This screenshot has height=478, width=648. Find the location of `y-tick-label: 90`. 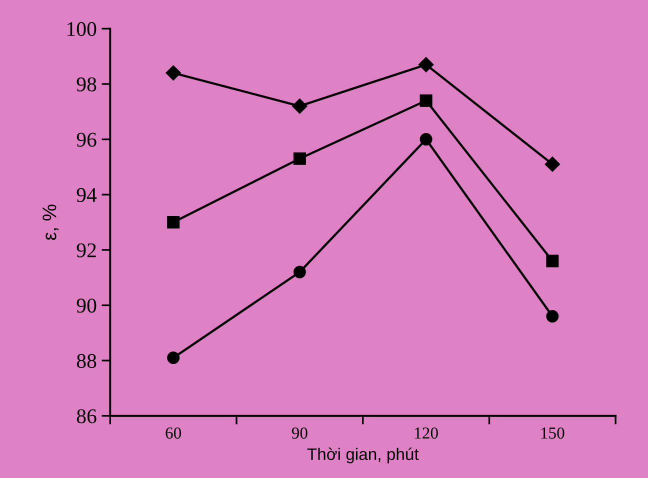

y-tick-label: 90 is located at coordinates (86, 305).